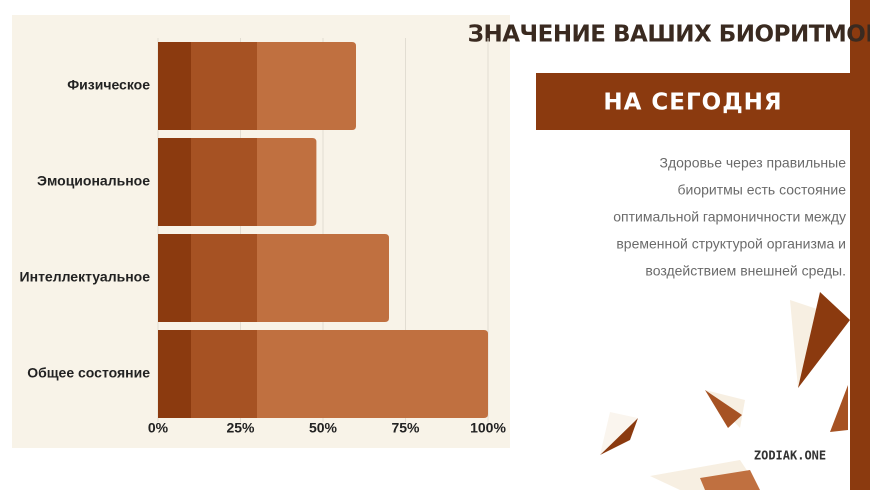  Describe the element at coordinates (753, 163) in the screenshot. I see `paragraph-line: Здоровье через правильные` at that location.